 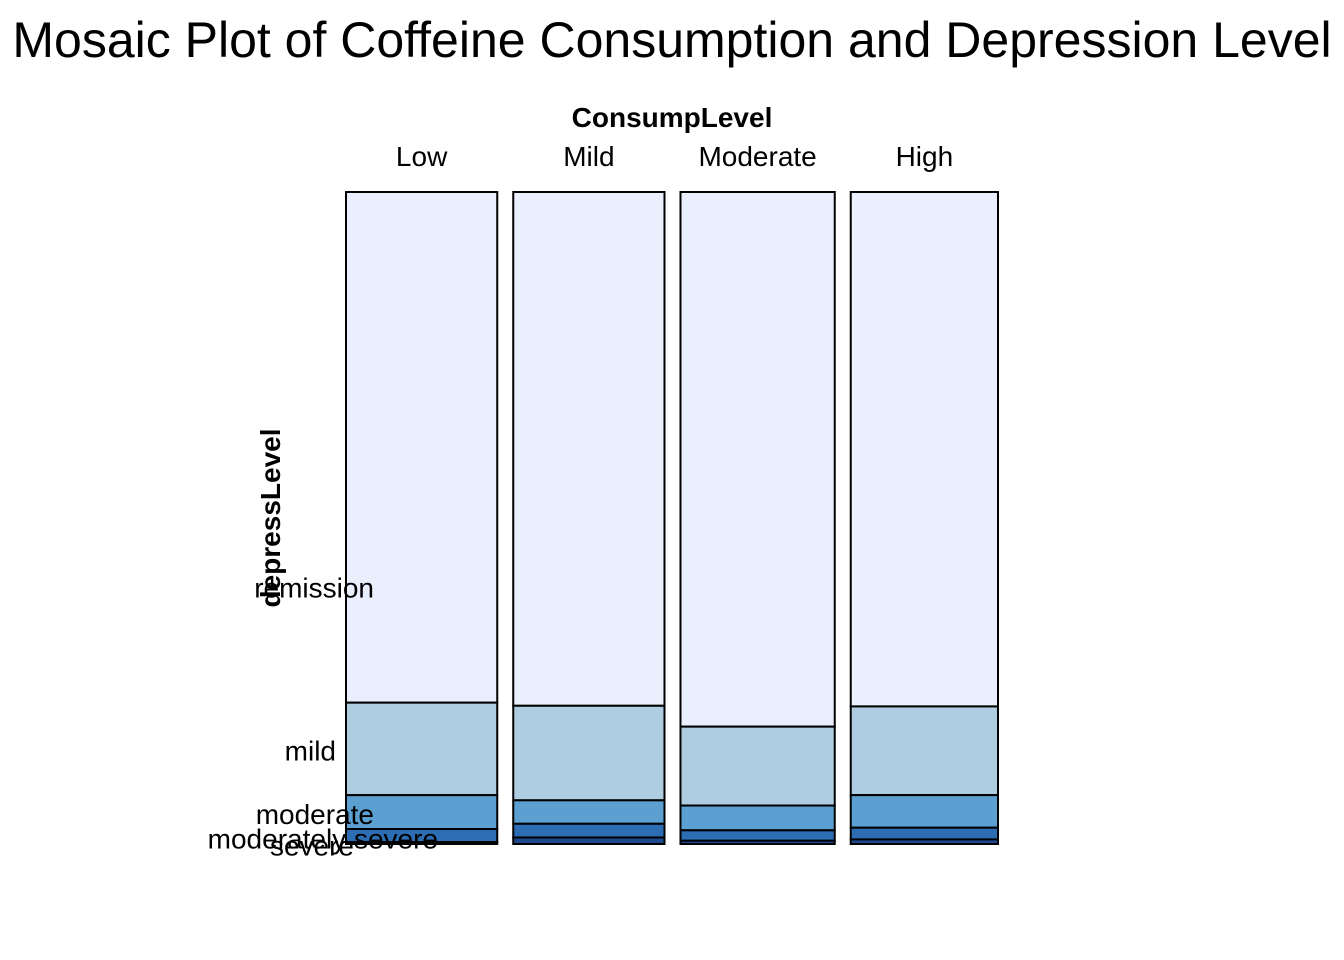 What do you see at coordinates (674, 156) in the screenshot?
I see `column-labels: Low Mild Moderate High` at bounding box center [674, 156].